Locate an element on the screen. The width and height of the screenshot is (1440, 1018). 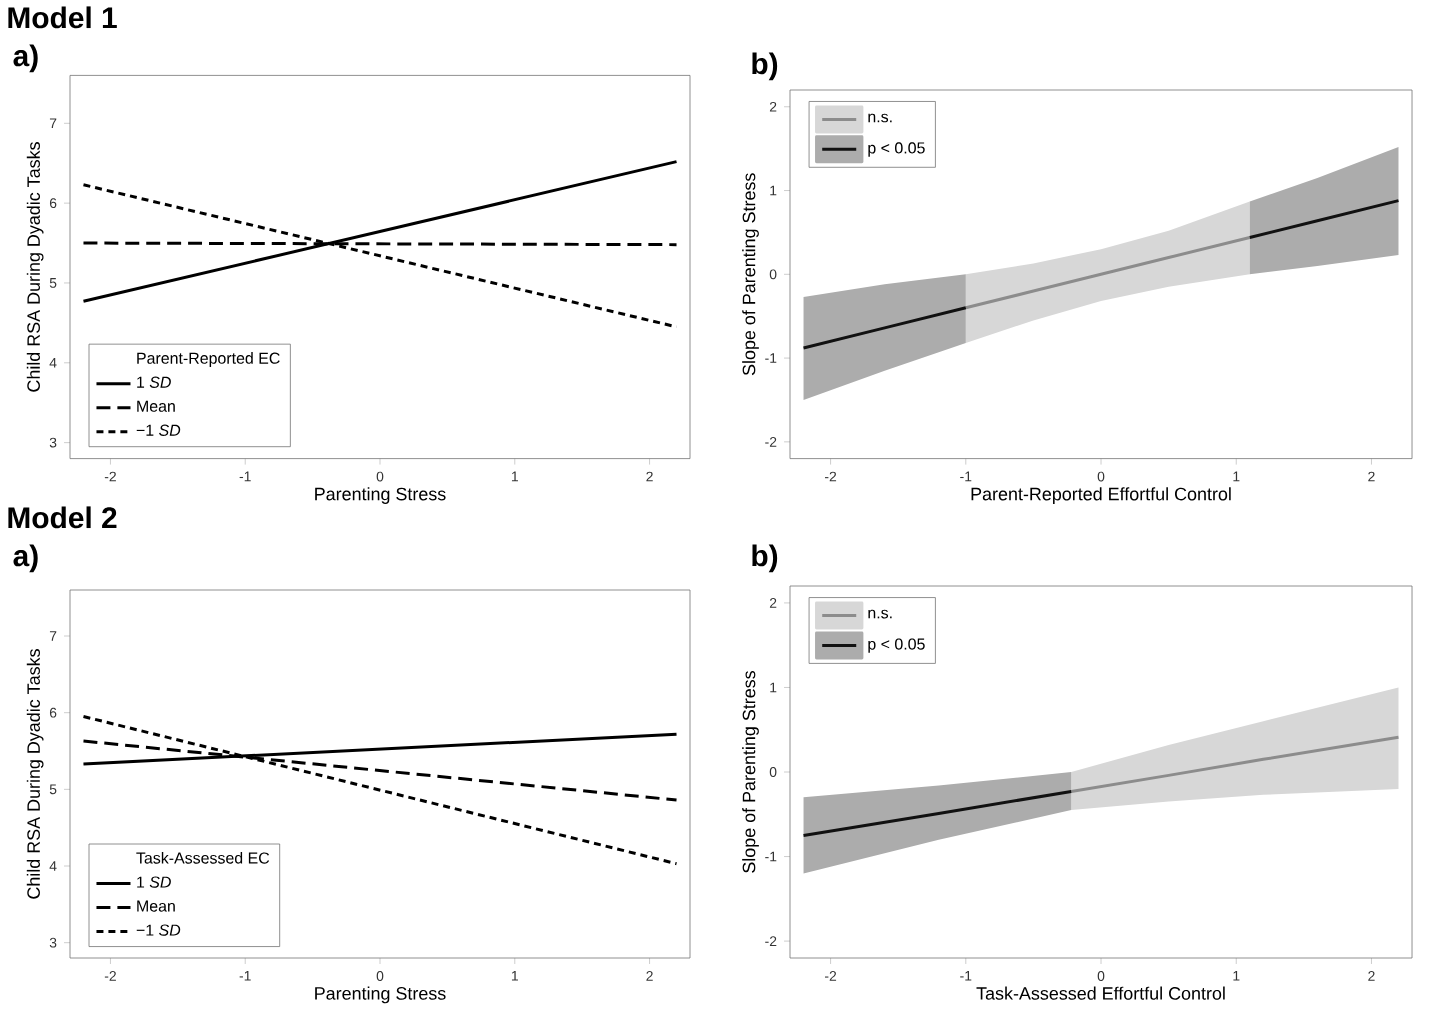
chart-title: Model 2 is located at coordinates (62, 517).